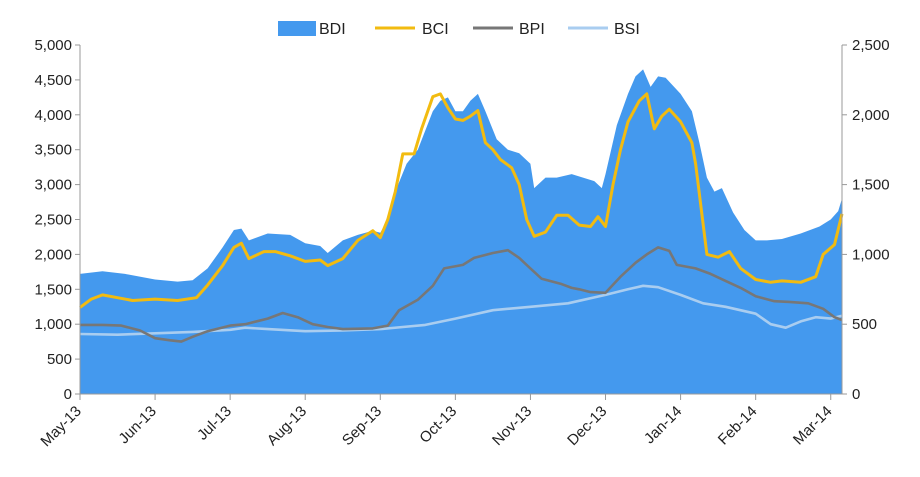 The width and height of the screenshot is (920, 477). Describe the element at coordinates (871, 185) in the screenshot. I see `right-tick-label: 1,500` at that location.